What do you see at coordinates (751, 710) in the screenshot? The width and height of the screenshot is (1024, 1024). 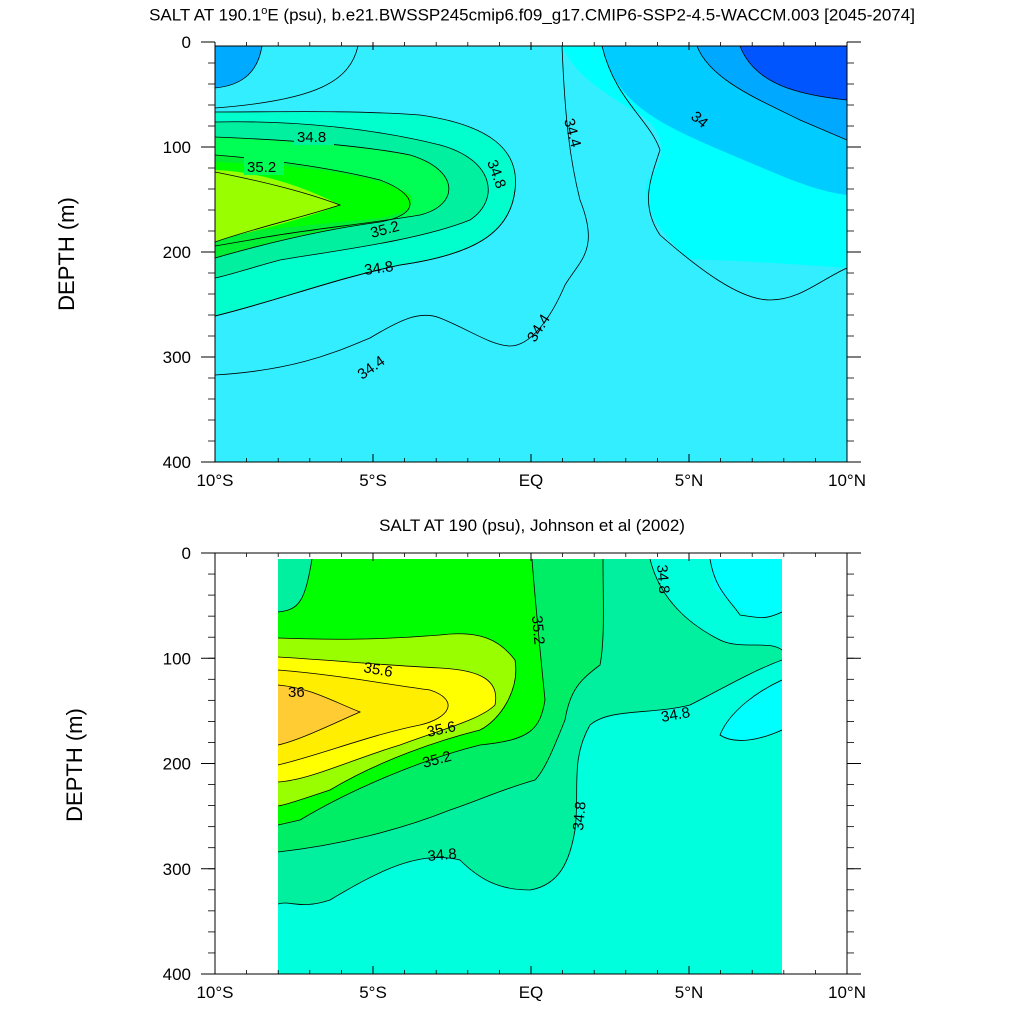 I see `chart2-region-34.6-right` at bounding box center [751, 710].